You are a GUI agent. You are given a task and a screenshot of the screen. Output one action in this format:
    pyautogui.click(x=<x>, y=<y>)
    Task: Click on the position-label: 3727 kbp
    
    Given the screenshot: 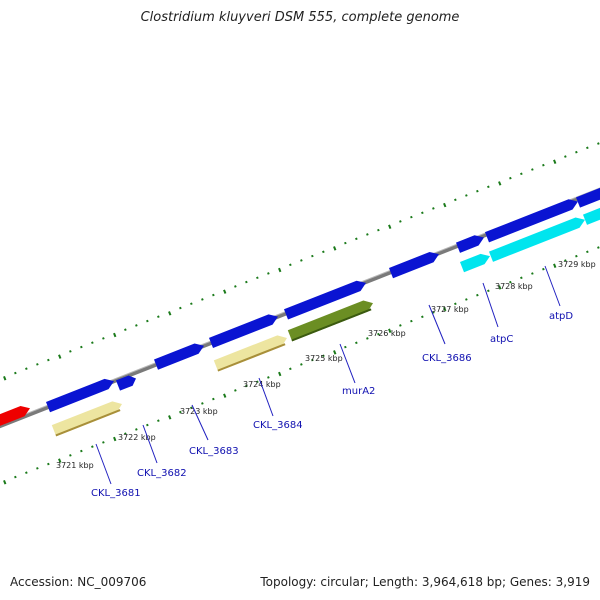 What is the action you would take?
    pyautogui.click(x=450, y=309)
    